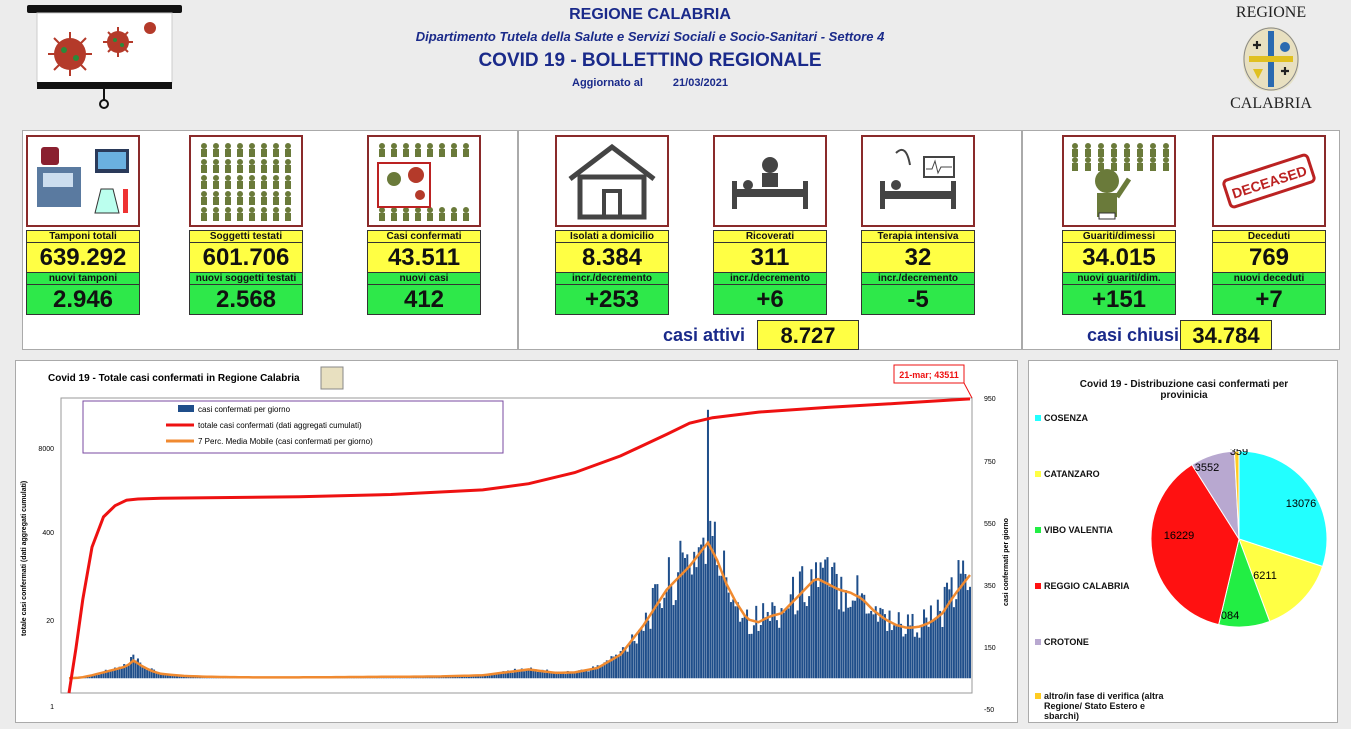 The height and width of the screenshot is (729, 1351). What do you see at coordinates (1207, 468) in the screenshot?
I see `pie-slice-label: 3552` at bounding box center [1207, 468].